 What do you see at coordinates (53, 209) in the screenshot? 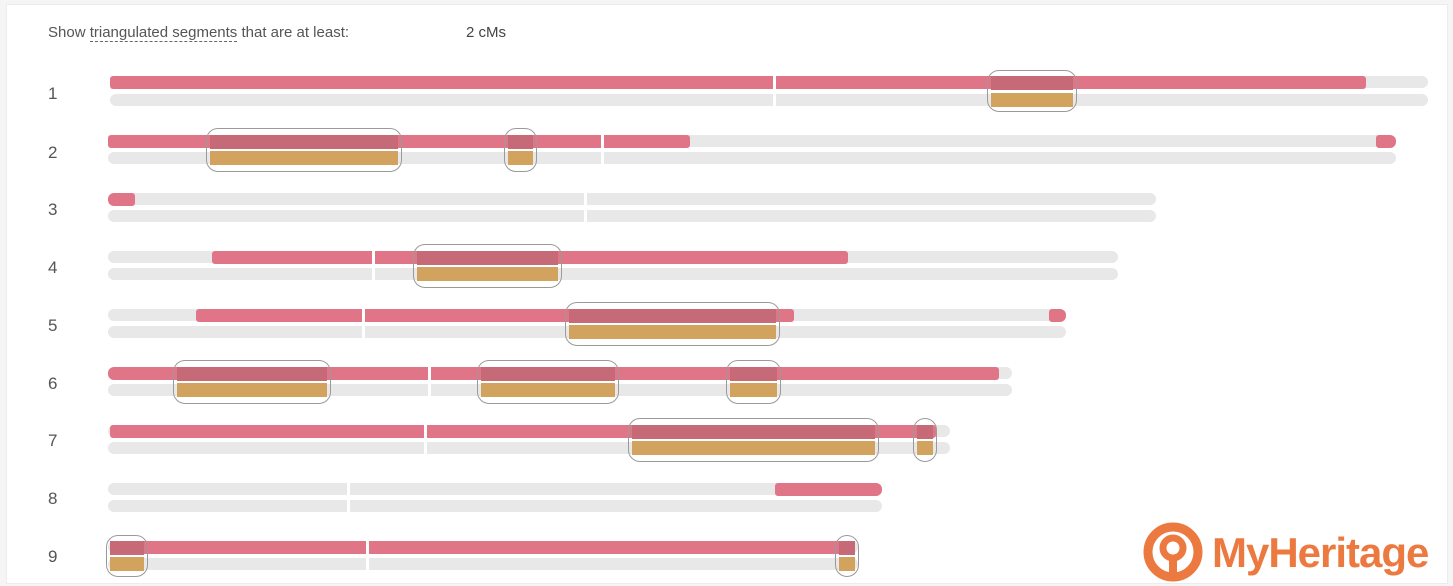
I see `chromosome-label-3: 3` at bounding box center [53, 209].